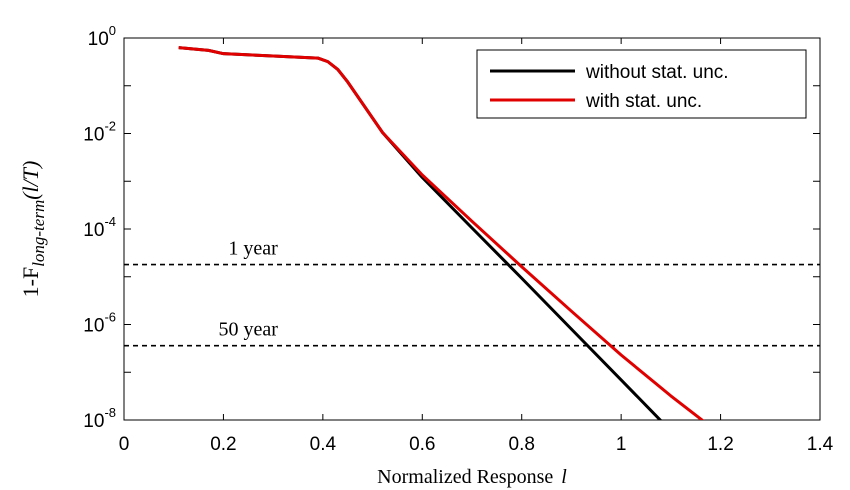  What do you see at coordinates (99, 227) in the screenshot?
I see `y-tick-label: 10⁻⁴` at bounding box center [99, 227].